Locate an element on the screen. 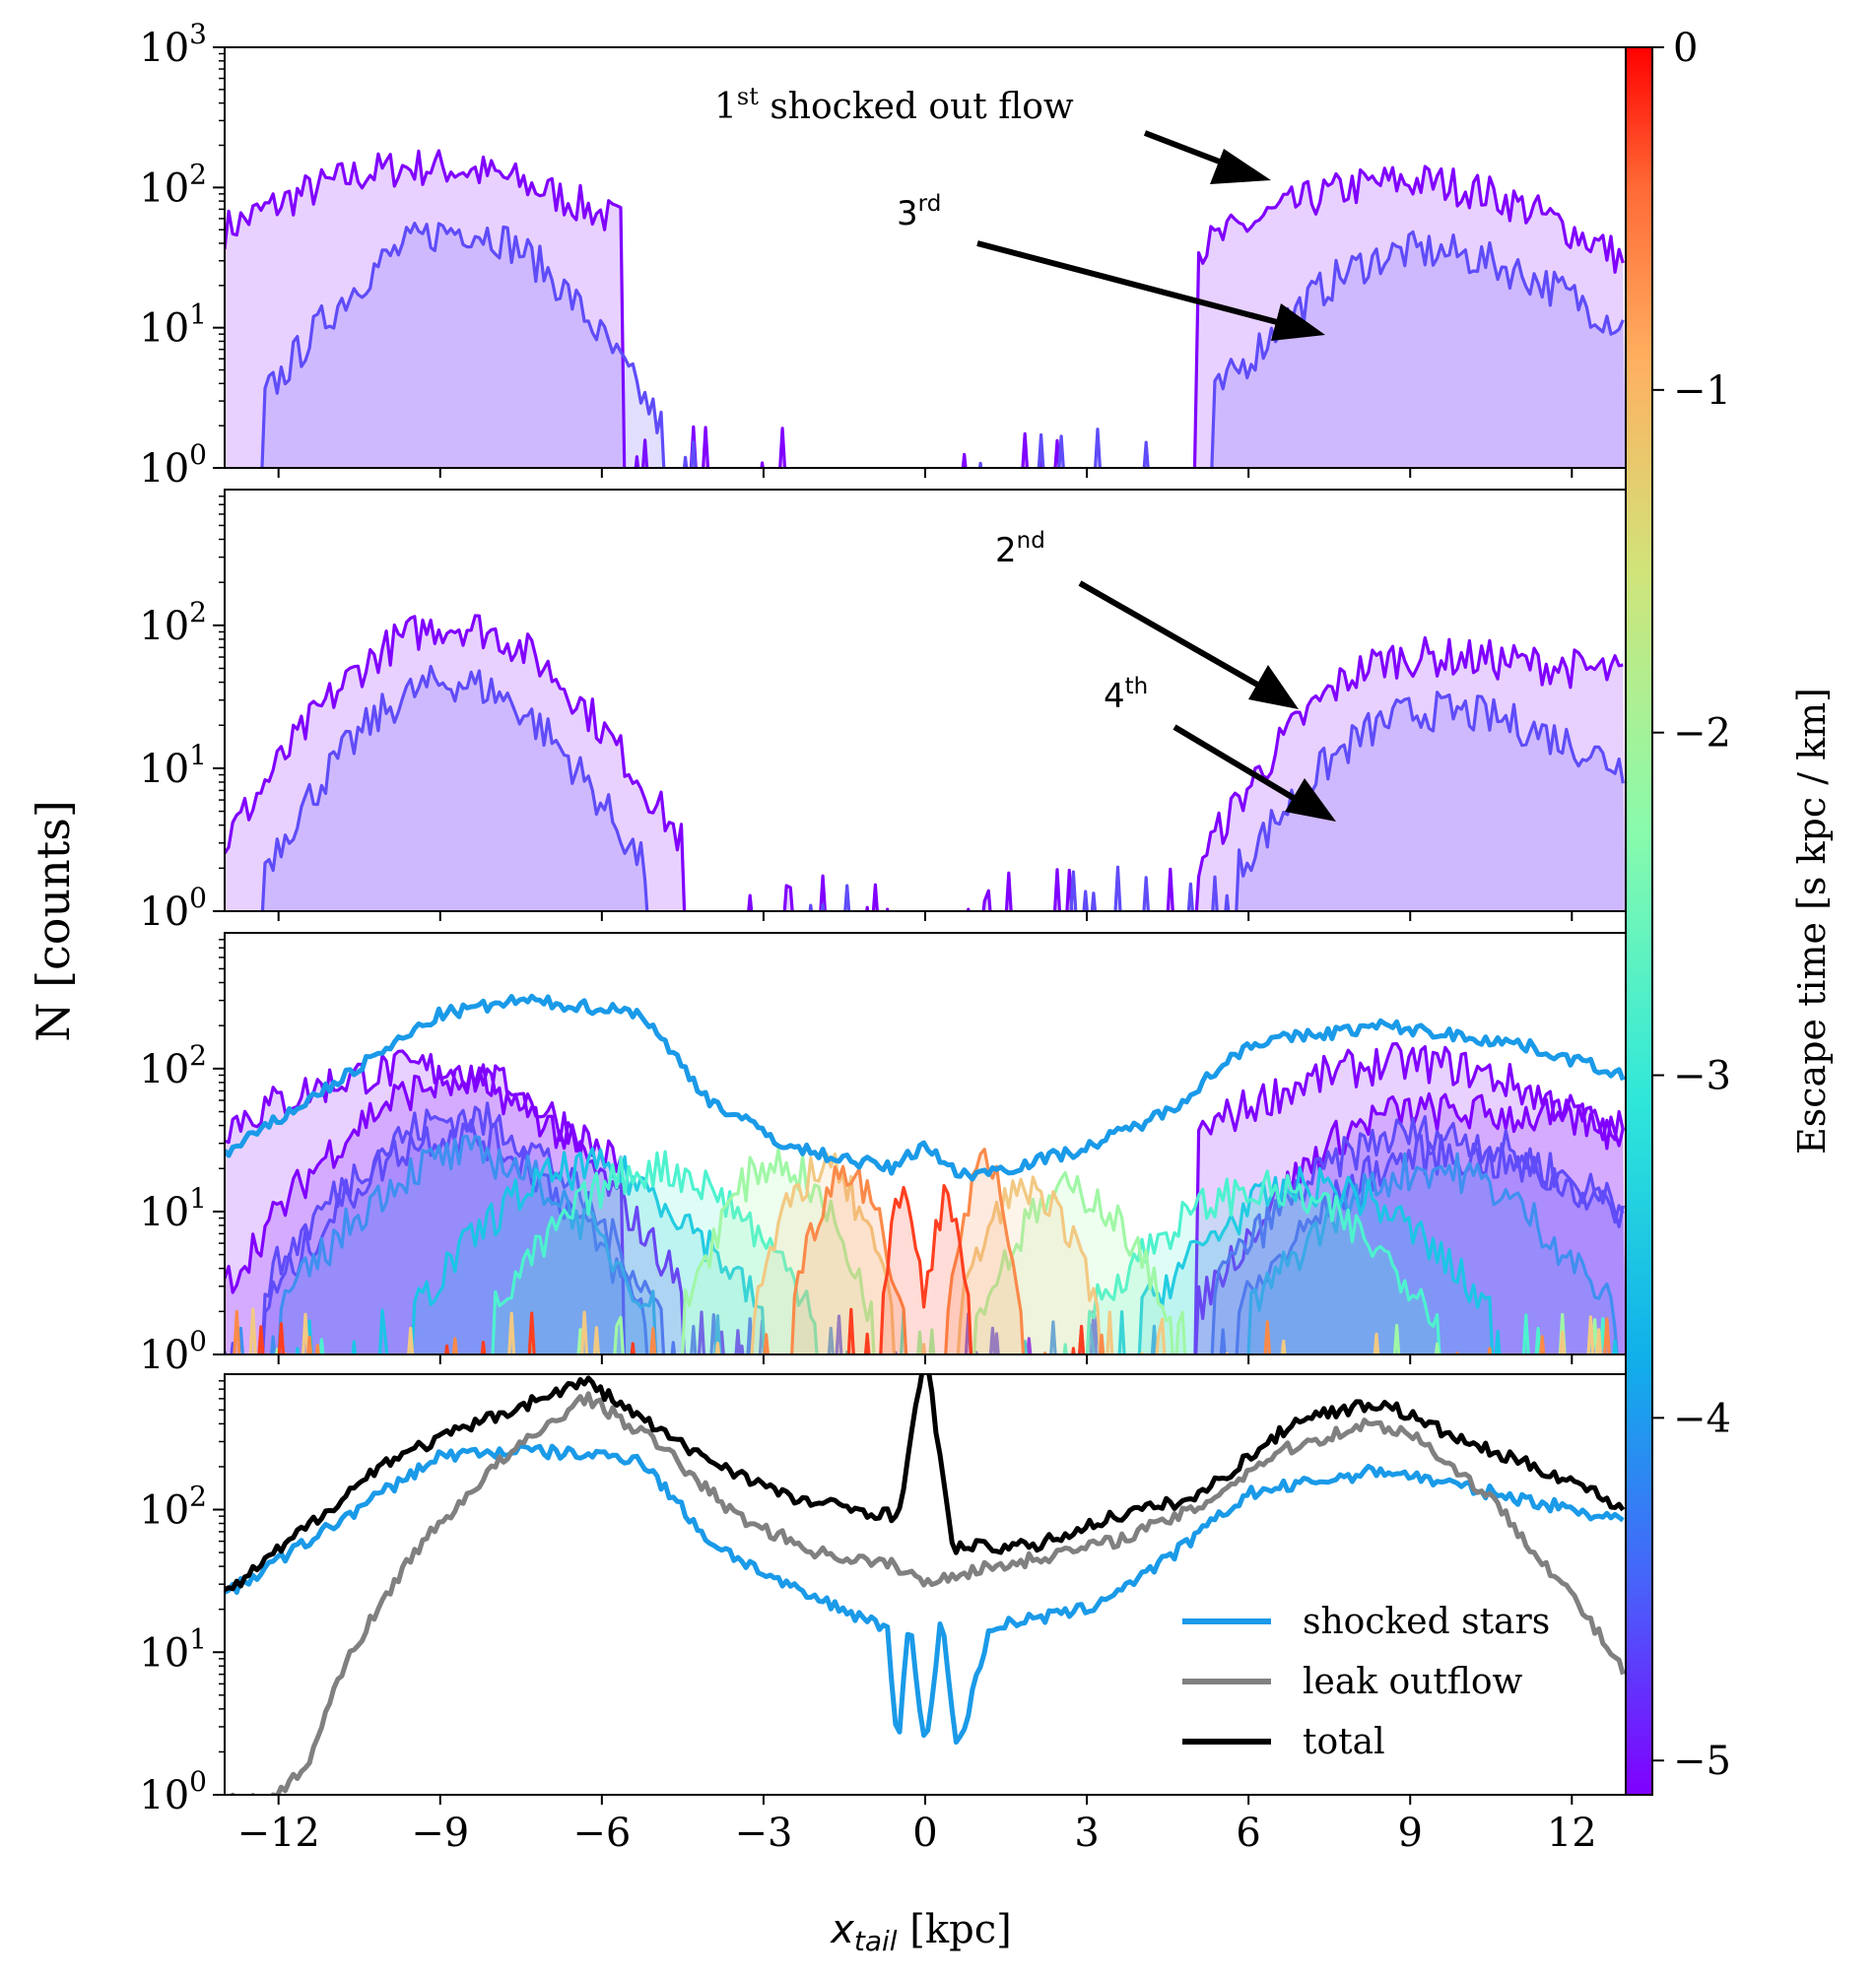 This screenshot has height=1979, width=1876. annotation-second: 2nd is located at coordinates (1020, 549).